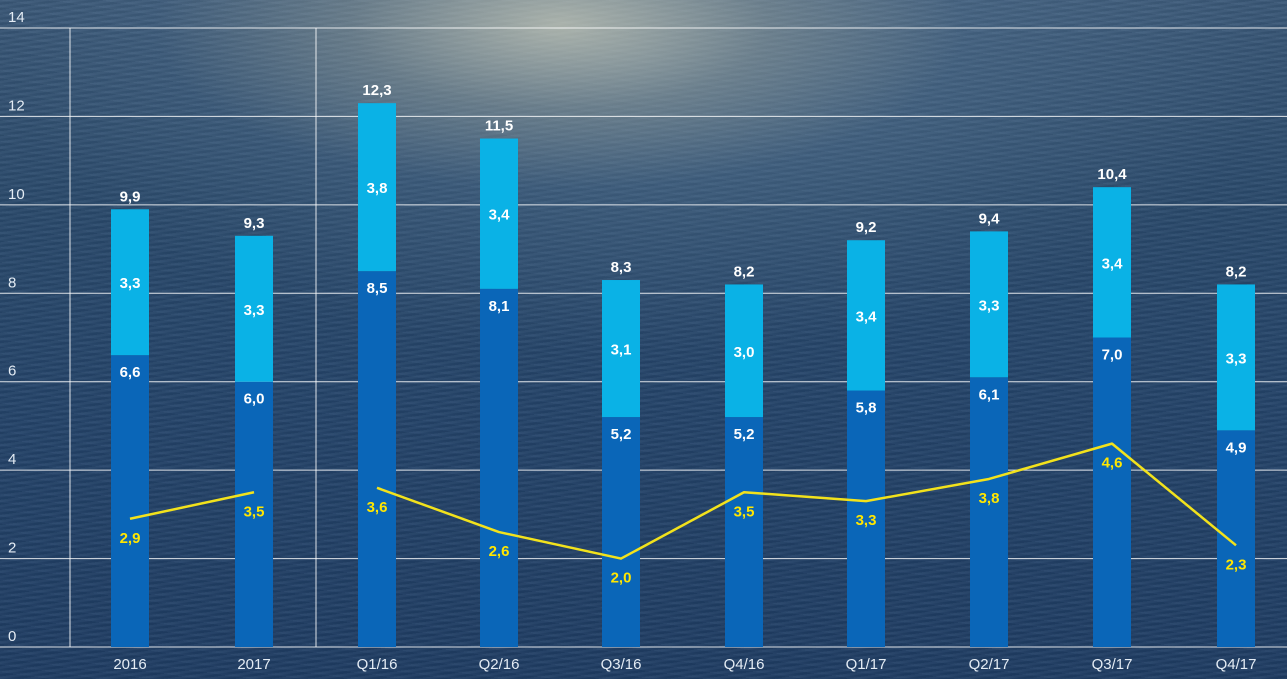 The image size is (1287, 679). What do you see at coordinates (621, 578) in the screenshot?
I see `line-value-label: 2,0` at bounding box center [621, 578].